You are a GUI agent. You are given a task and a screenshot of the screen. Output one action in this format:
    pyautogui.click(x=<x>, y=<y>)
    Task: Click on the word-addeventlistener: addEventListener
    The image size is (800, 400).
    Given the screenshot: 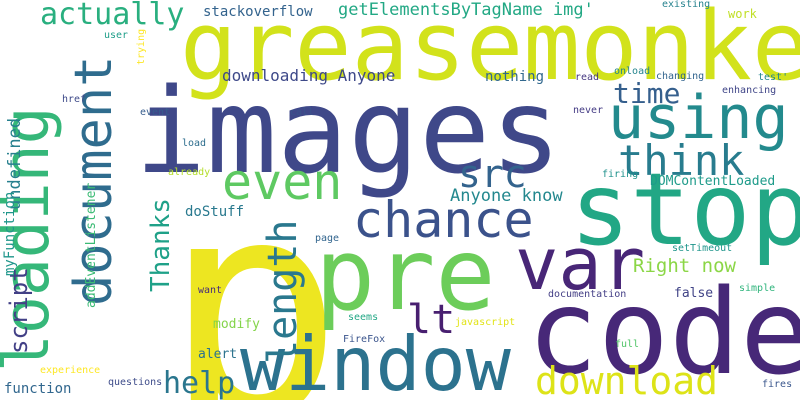 What is the action you would take?
    pyautogui.click(x=91, y=245)
    